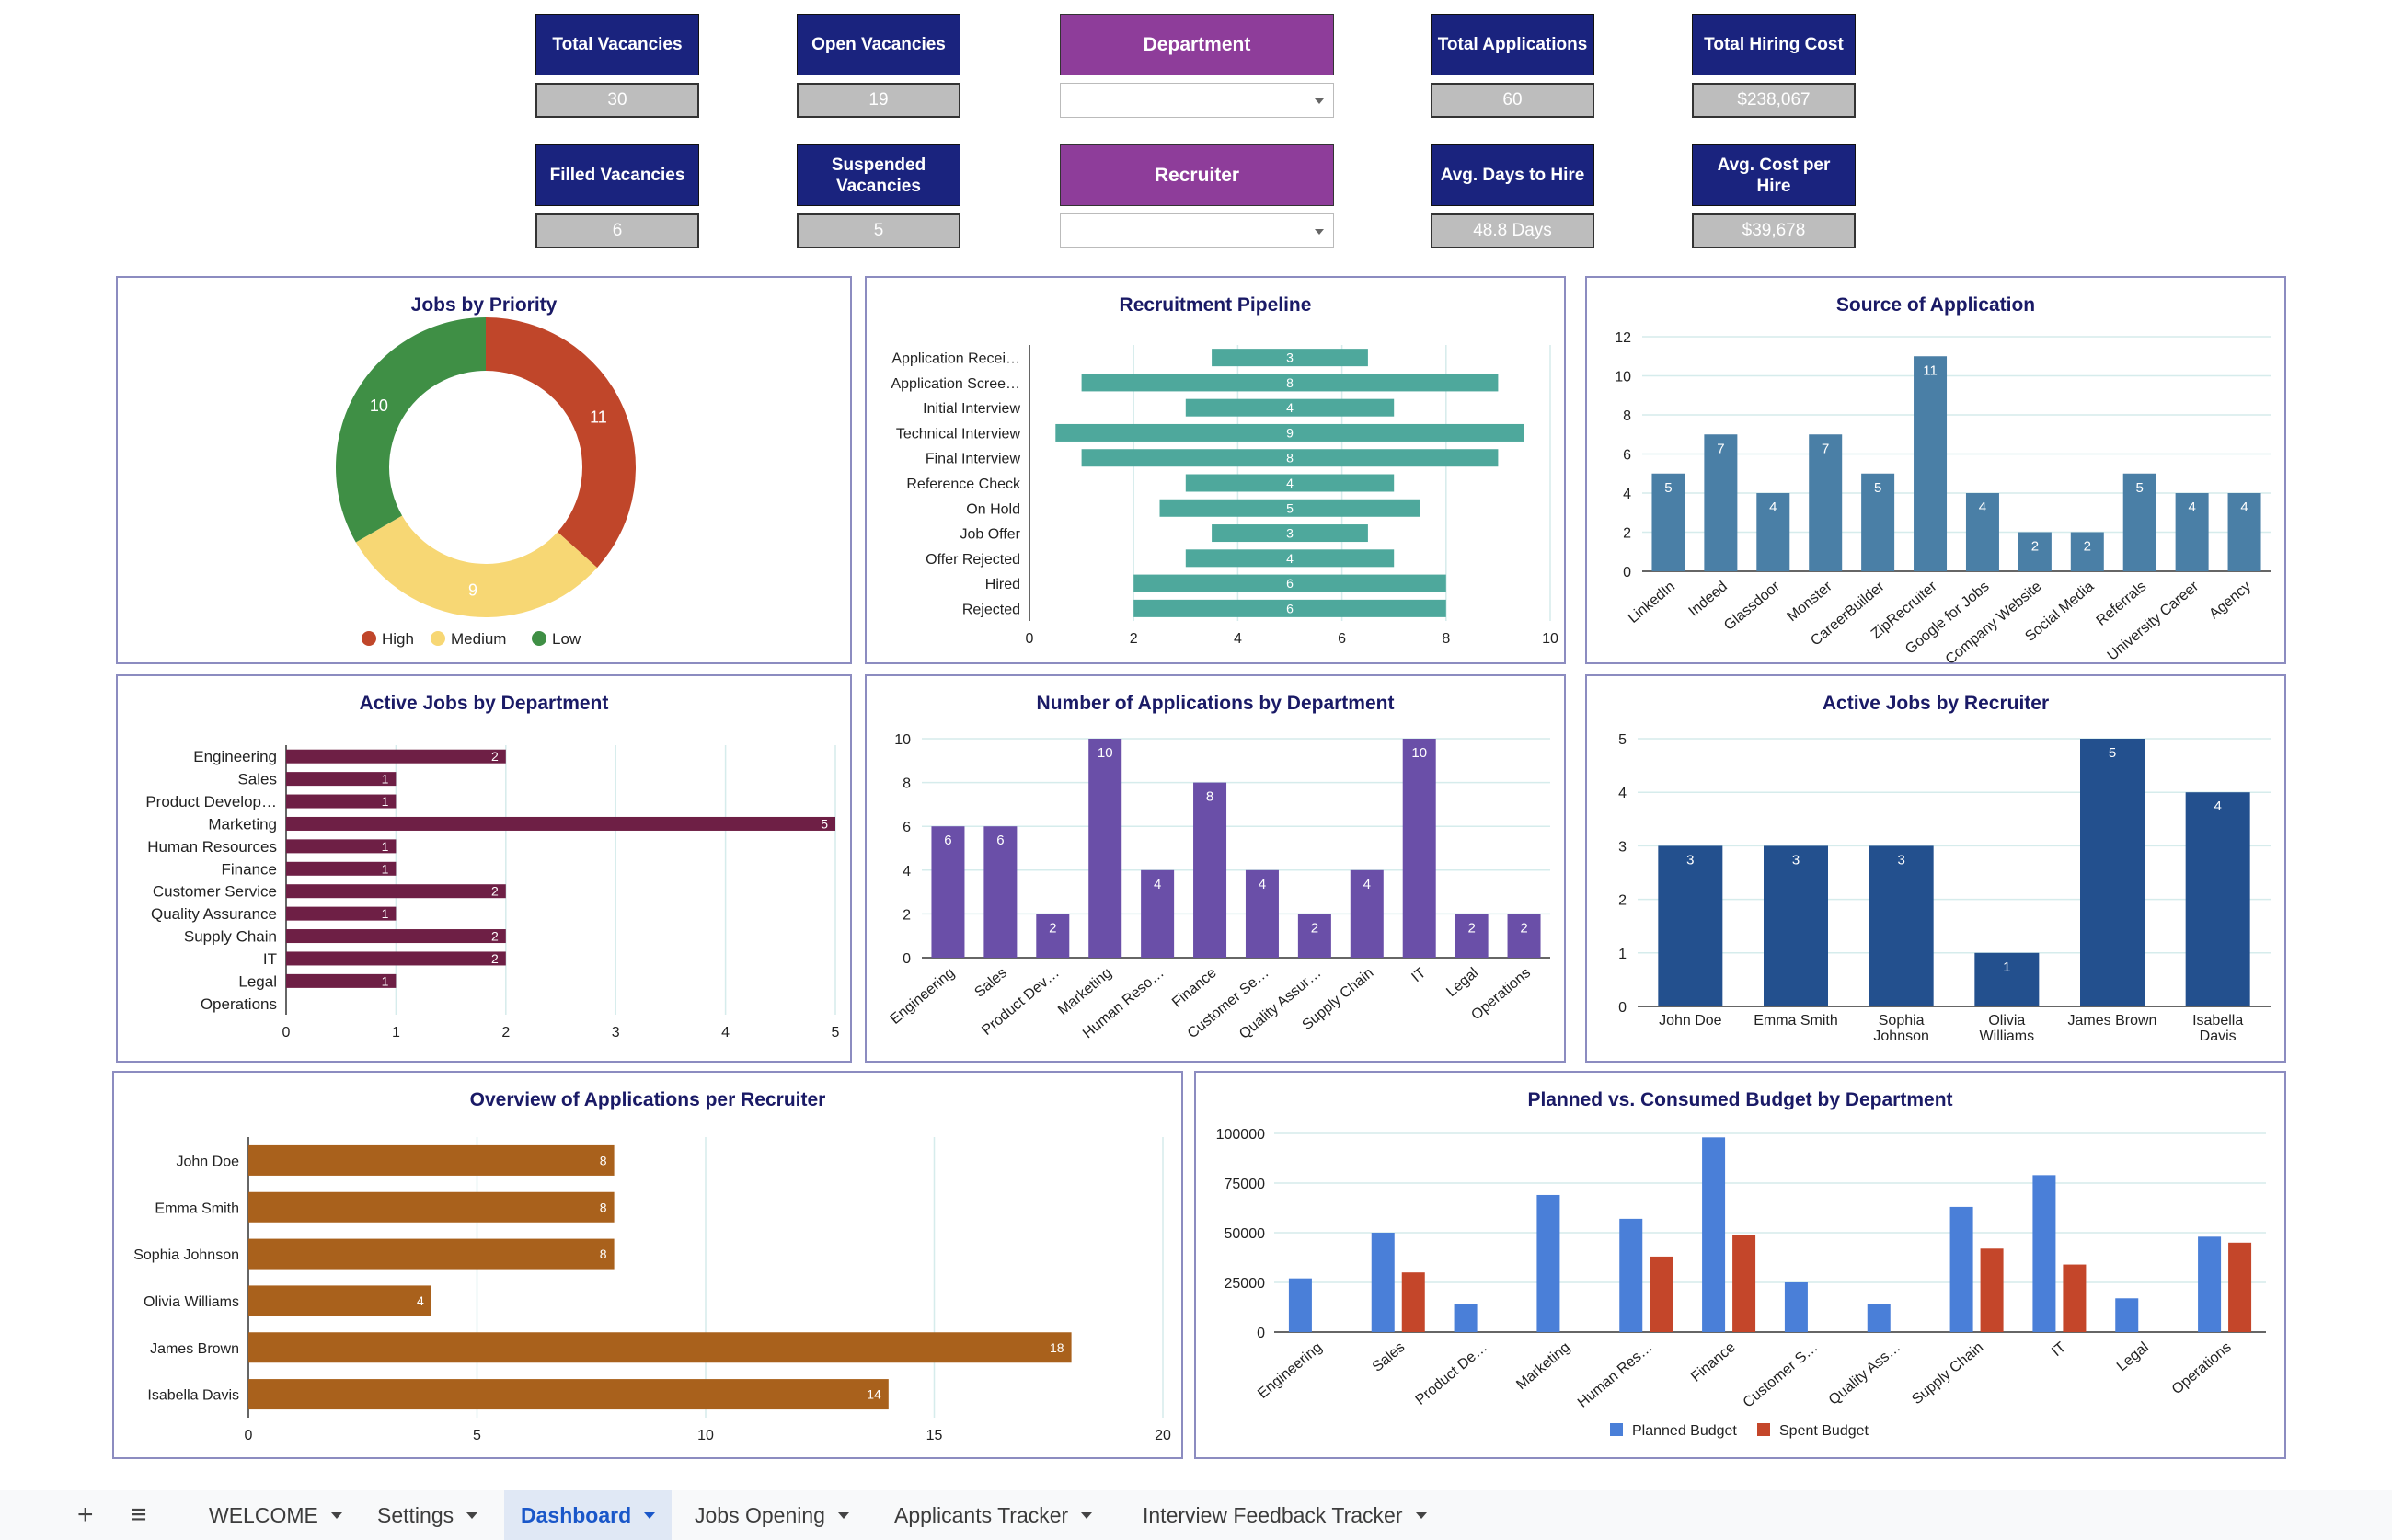 The width and height of the screenshot is (2392, 1540). I want to click on y-tick-label: 100000, so click(1240, 1135).